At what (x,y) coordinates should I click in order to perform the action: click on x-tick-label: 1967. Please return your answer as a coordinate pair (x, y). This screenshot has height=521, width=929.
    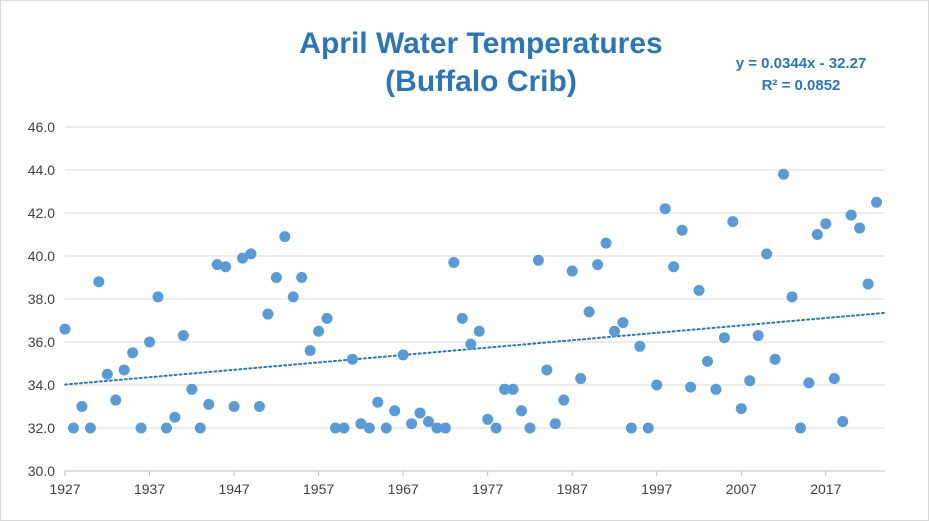
    Looking at the image, I should click on (403, 489).